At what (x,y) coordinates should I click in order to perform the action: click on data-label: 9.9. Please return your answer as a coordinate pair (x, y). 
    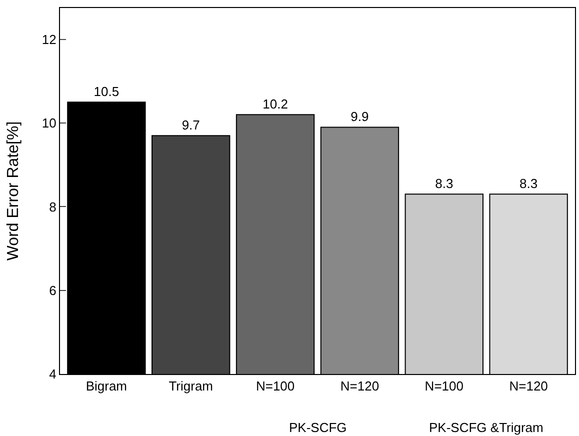
    Looking at the image, I should click on (359, 116).